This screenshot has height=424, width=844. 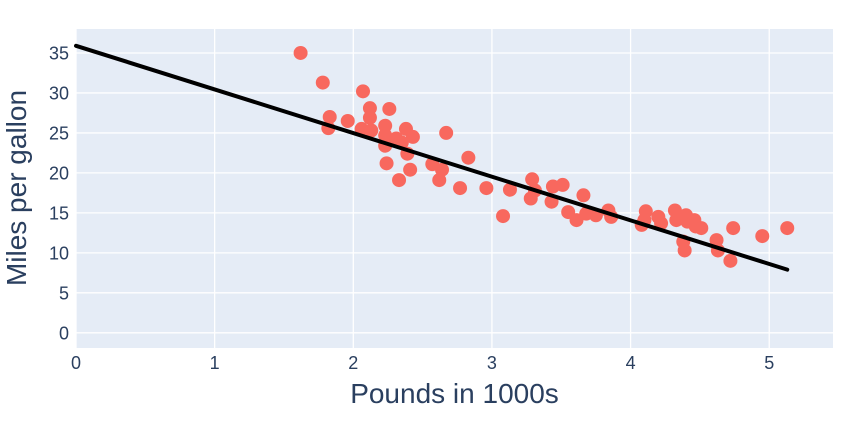 I want to click on x-tick-label: 5, so click(x=769, y=363).